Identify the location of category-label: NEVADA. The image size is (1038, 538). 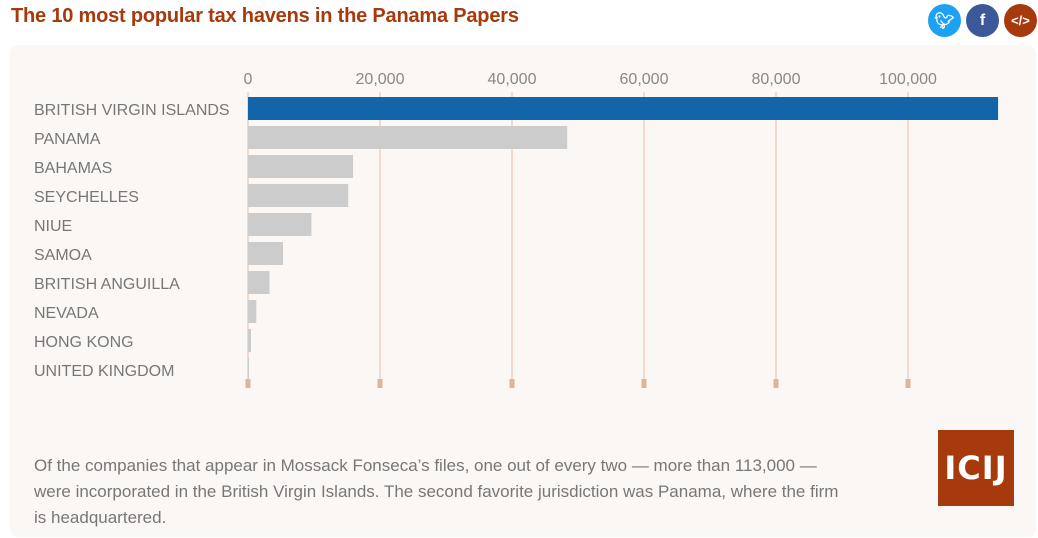
(66, 313).